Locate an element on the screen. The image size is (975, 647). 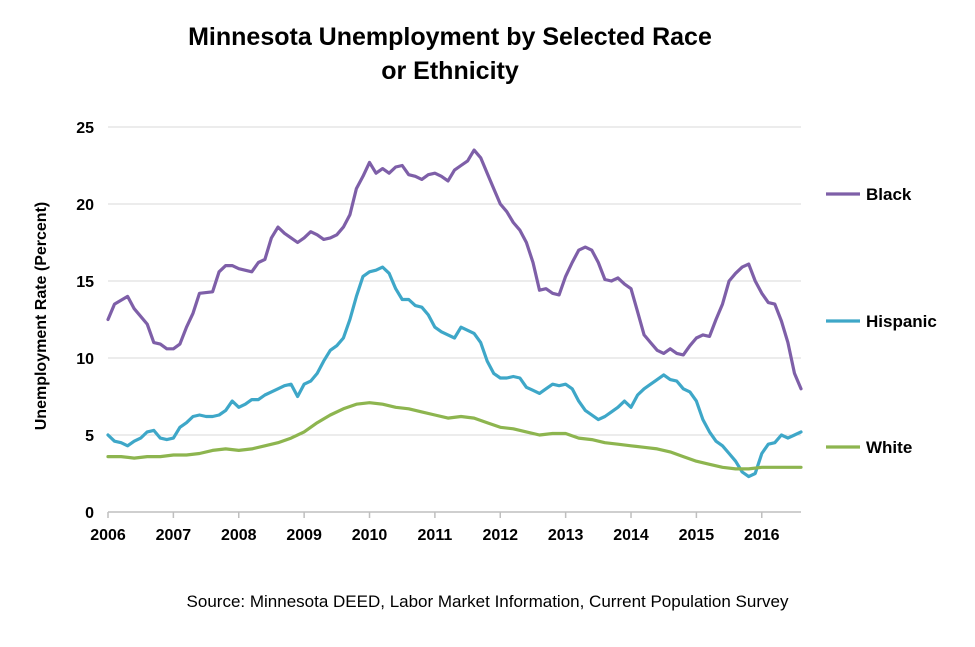
legend-label-hispanic: Hispanic is located at coordinates (901, 321).